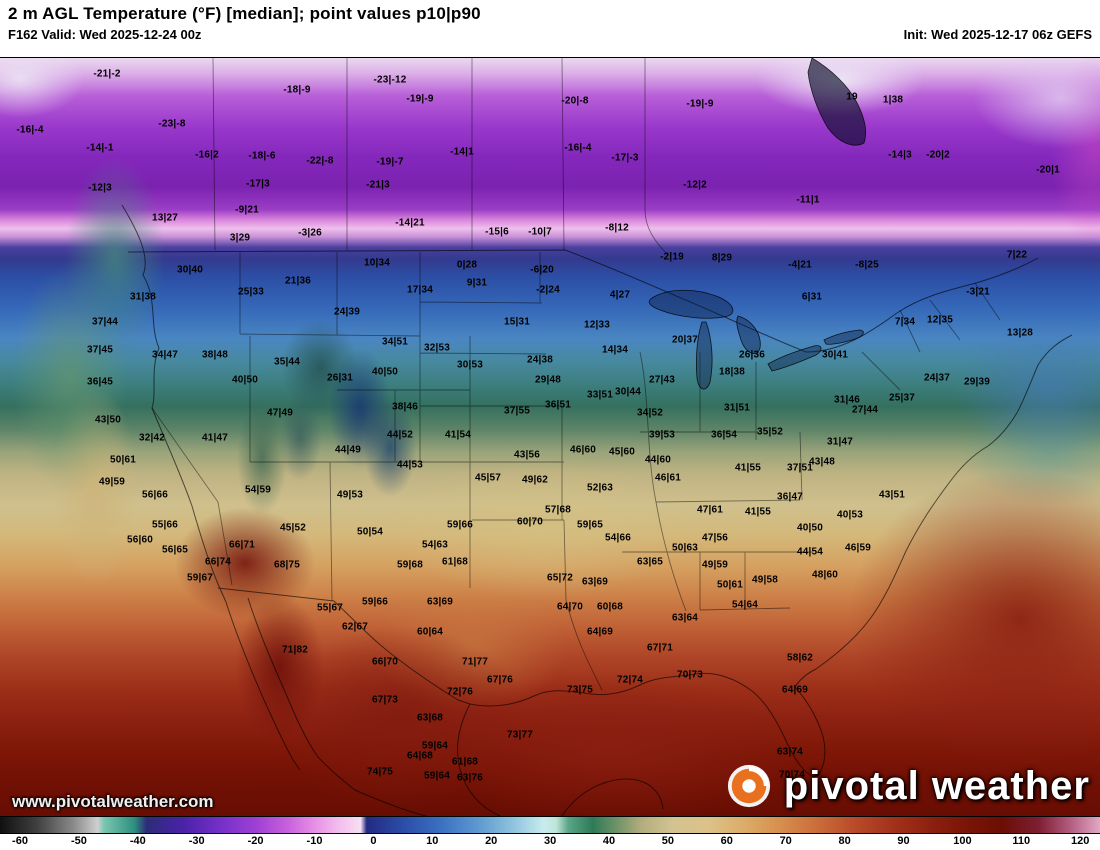  I want to click on colorbar-tick-label: 90, so click(903, 841).